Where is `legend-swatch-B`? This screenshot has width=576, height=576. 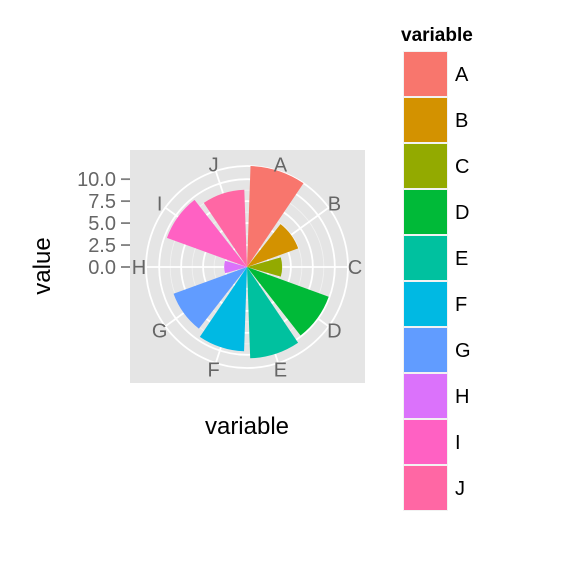
legend-swatch-B is located at coordinates (425, 120).